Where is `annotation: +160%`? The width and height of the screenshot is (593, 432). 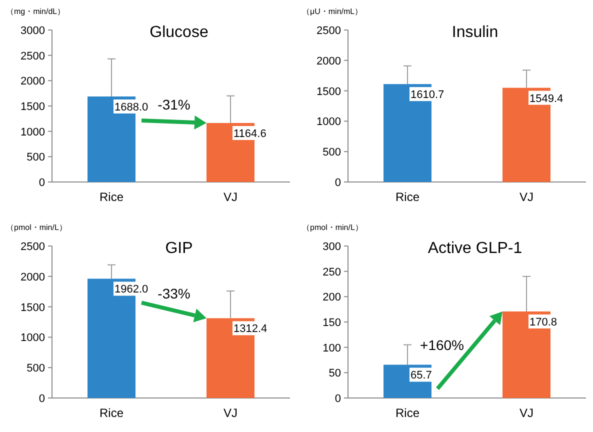 annotation: +160% is located at coordinates (442, 345).